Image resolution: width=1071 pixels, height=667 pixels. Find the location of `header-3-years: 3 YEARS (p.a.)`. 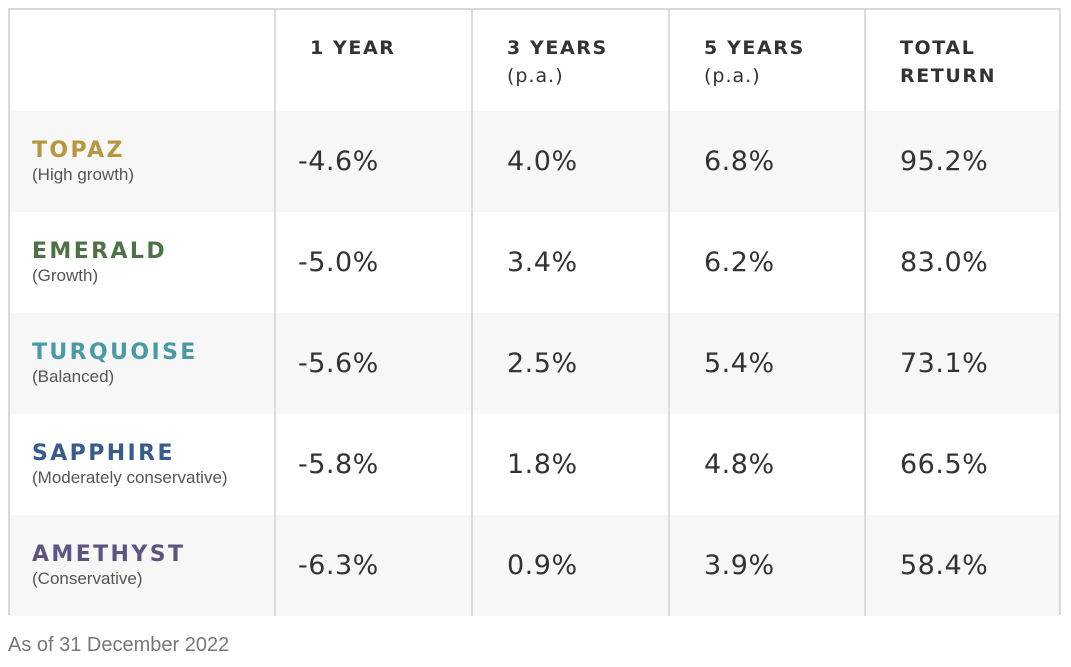

header-3-years: 3 YEARS (p.a.) is located at coordinates (570, 60).